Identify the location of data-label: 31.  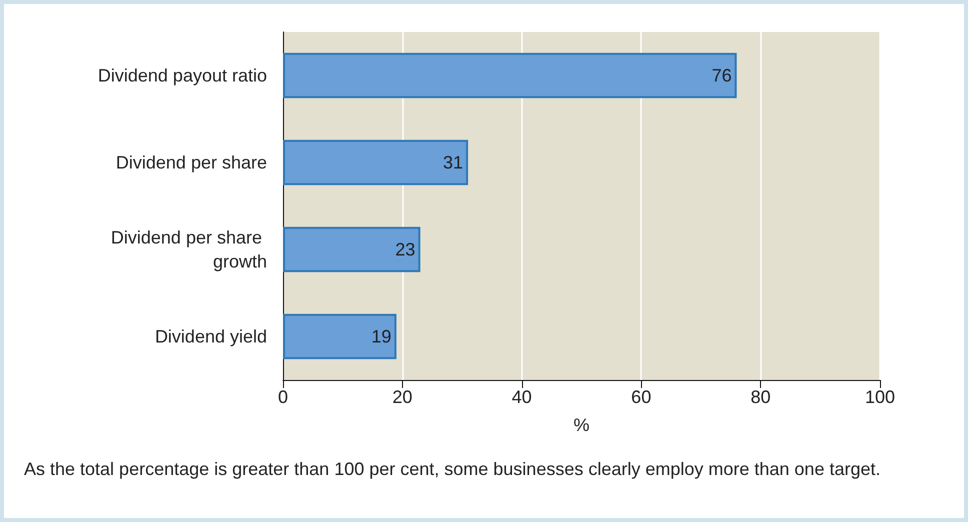
(453, 162).